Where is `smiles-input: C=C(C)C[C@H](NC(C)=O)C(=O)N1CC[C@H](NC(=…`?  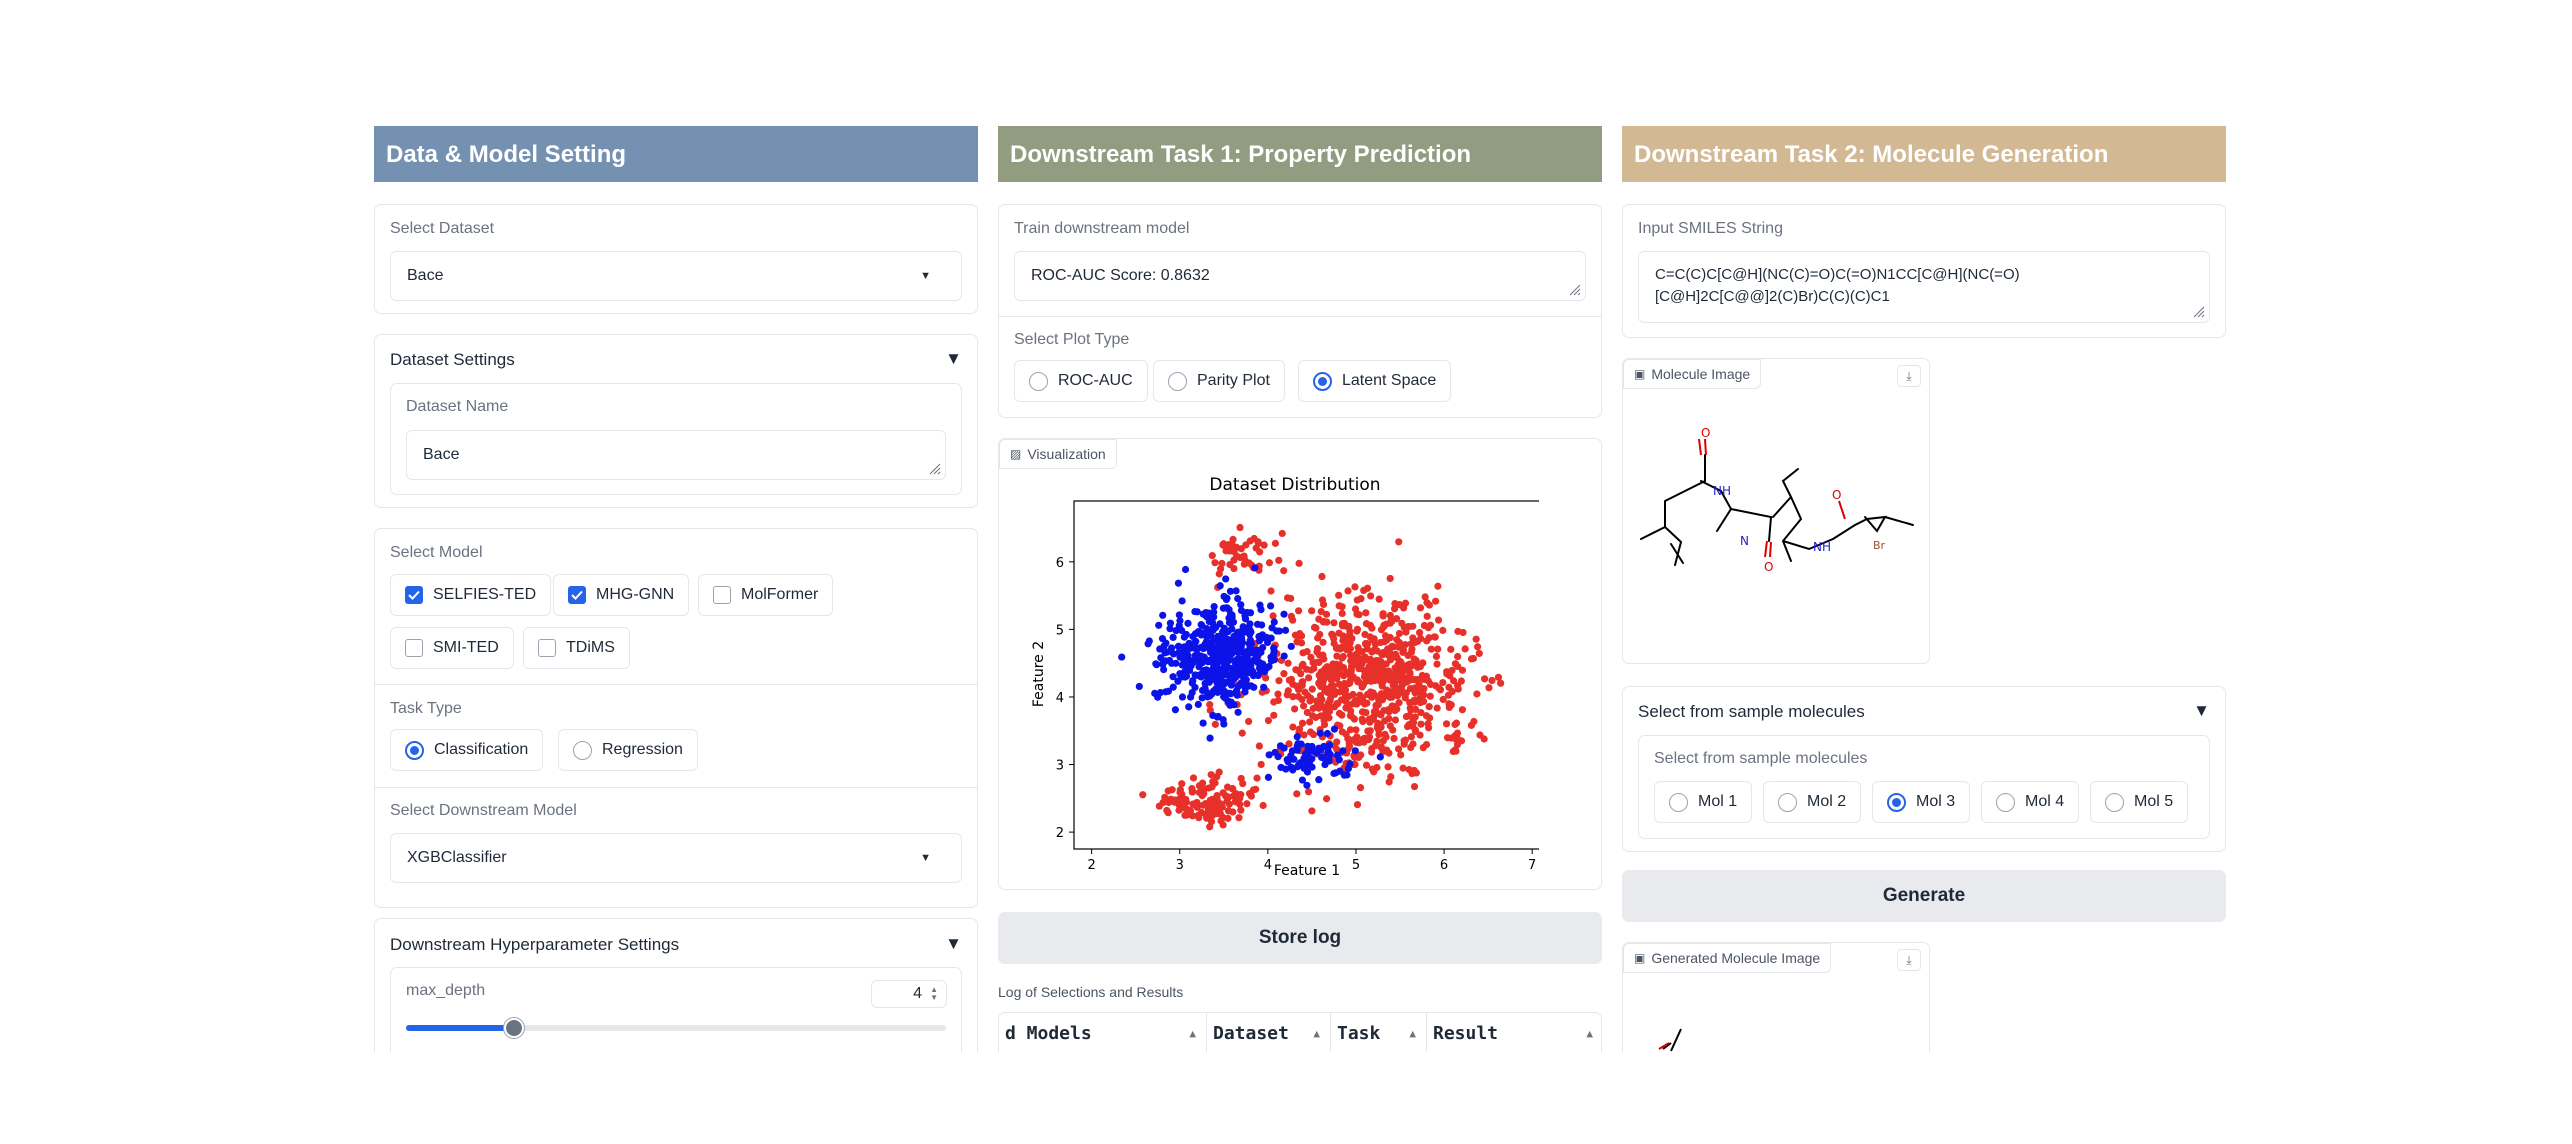
smiles-input: C=C(C)C[C@H](NC(C)=O)C(=O)N1CC[C@H](NC(=… is located at coordinates (1924, 287).